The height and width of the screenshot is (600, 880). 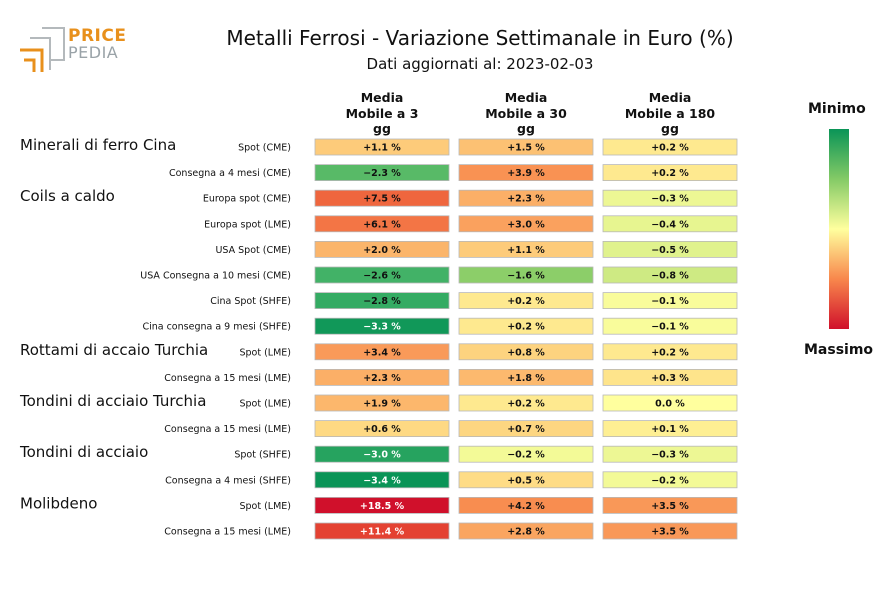 I want to click on cell-value-label: 0.0 %, so click(x=670, y=404).